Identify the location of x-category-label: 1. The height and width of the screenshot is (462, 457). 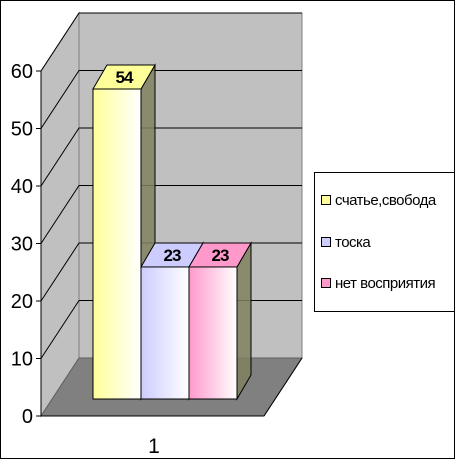
(154, 446).